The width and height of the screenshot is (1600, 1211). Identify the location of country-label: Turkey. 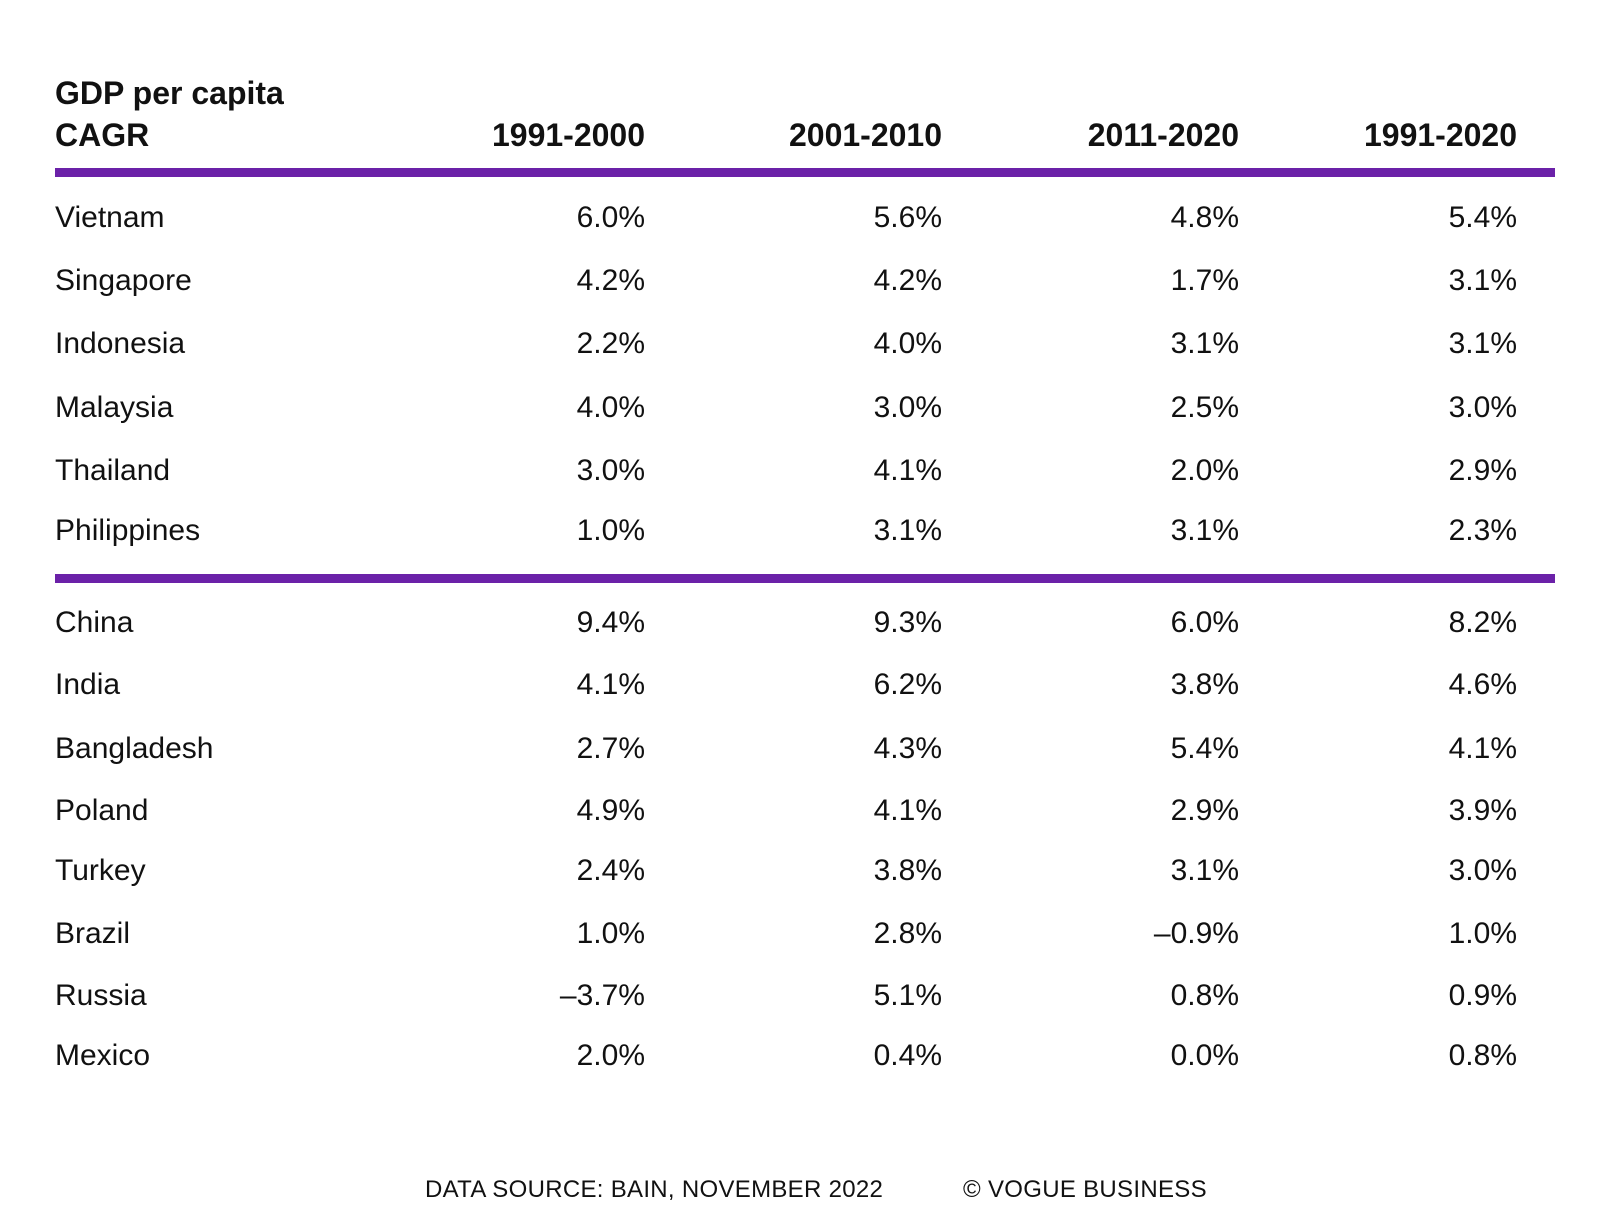
(100, 870).